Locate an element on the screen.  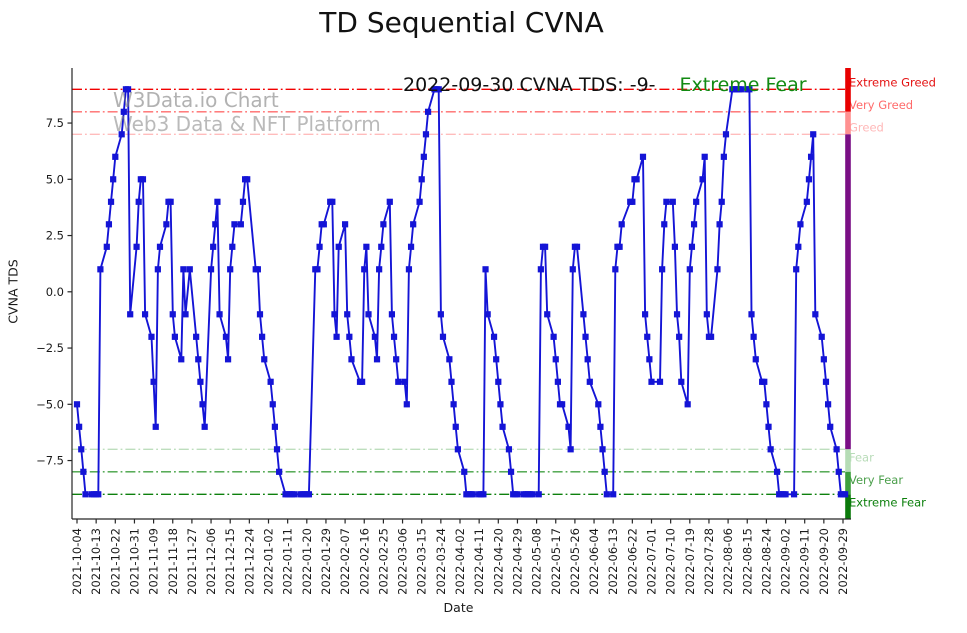
x-tick-label: 2022-02-25 is located at coordinates (383, 561).